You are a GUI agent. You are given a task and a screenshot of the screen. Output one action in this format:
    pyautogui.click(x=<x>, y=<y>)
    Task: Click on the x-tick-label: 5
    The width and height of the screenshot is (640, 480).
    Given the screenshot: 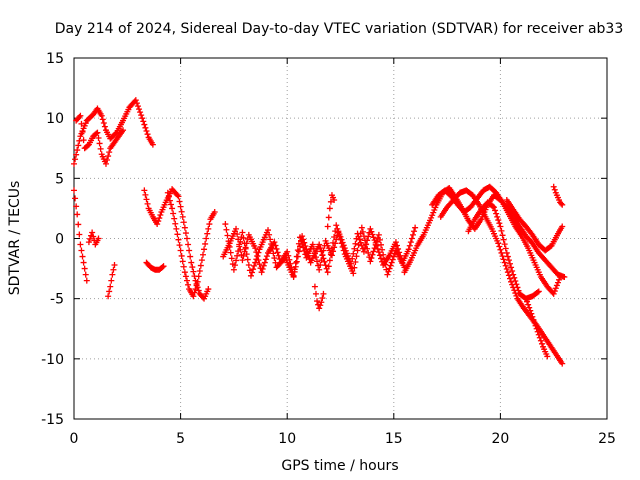 What is the action you would take?
    pyautogui.click(x=180, y=439)
    